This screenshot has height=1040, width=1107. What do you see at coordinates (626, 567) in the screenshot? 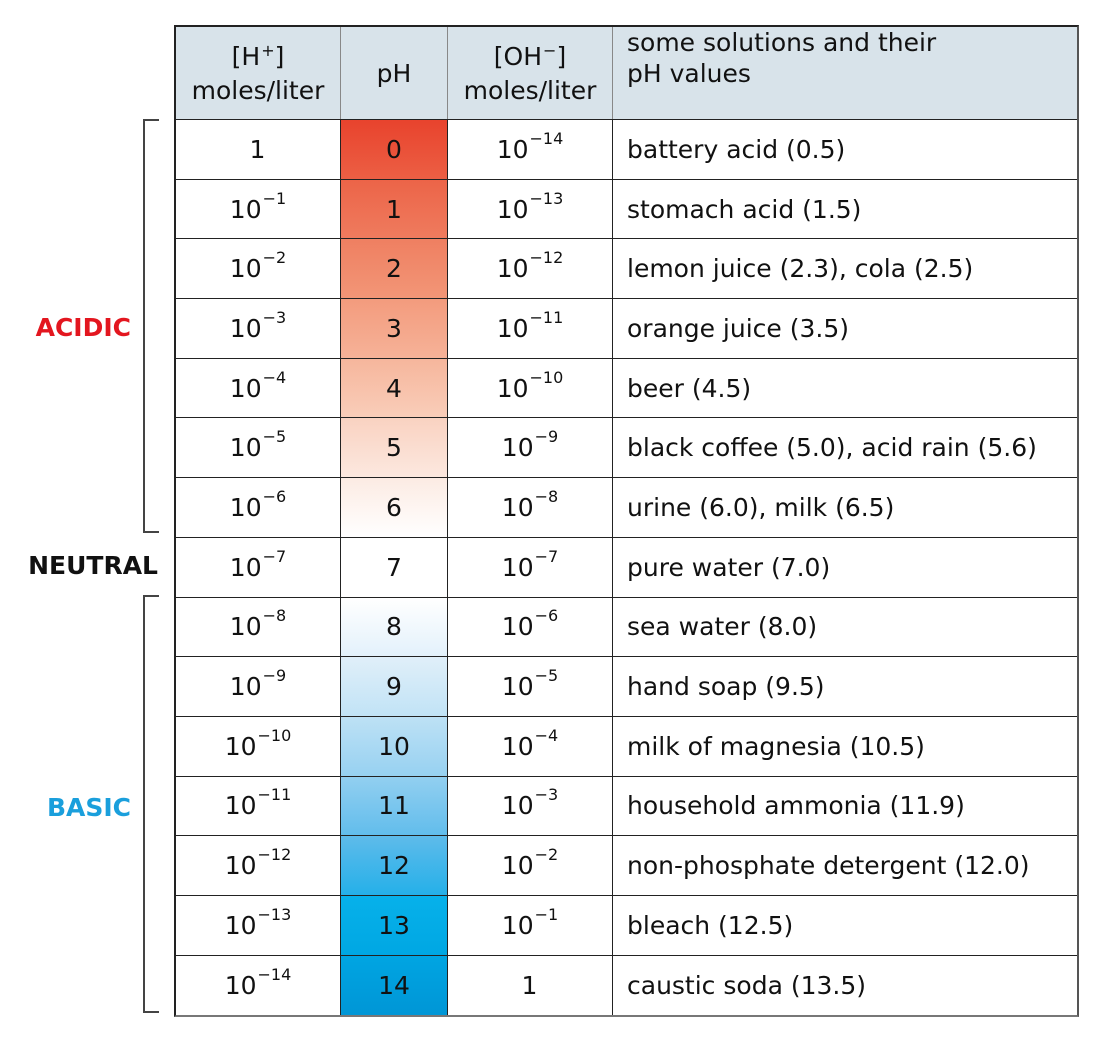
I see `table-row: 10 −7 7 10 −7 pure water (7.0)` at bounding box center [626, 567].